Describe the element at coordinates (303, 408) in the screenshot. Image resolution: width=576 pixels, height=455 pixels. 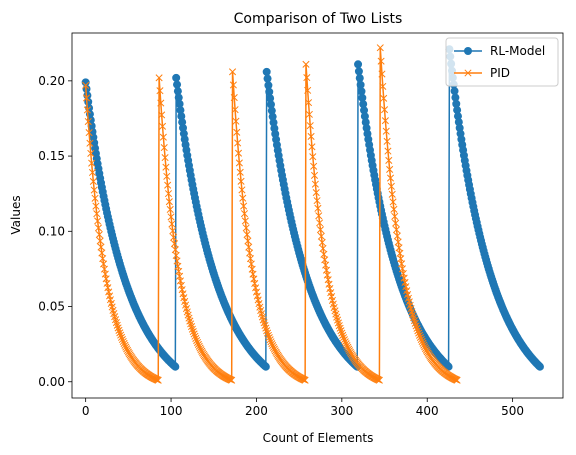
I see `x-axis-ticks: 0 100 200 300 400 500` at that location.